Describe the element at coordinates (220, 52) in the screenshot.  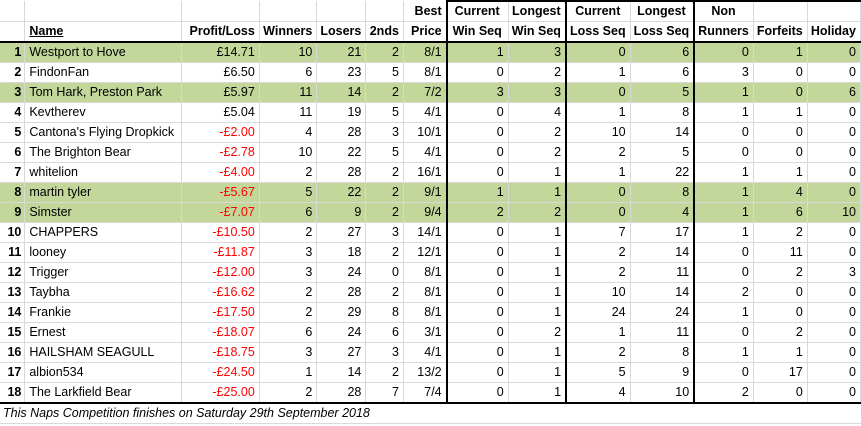
I see `profit-loss-cell: £14.71` at that location.